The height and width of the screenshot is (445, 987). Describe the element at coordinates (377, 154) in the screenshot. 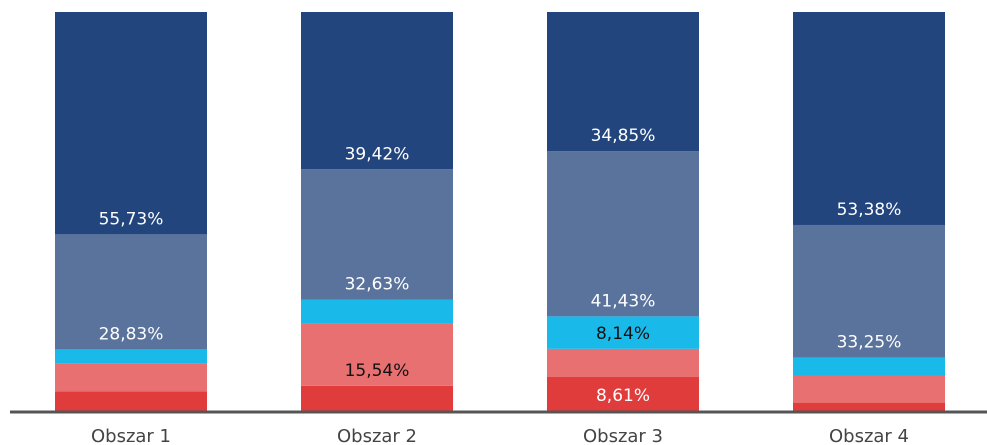

I see `value-label: 39,42%` at that location.